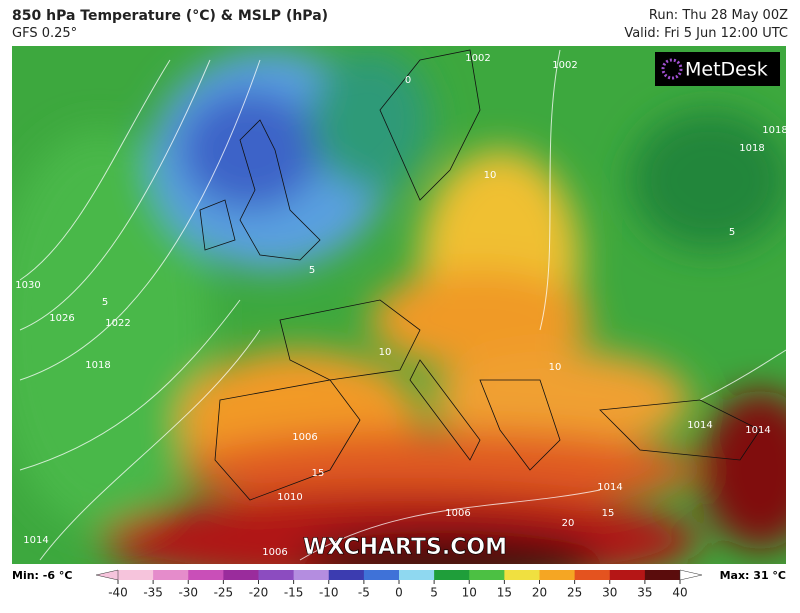  I want to click on colorbar-tick-label: -20, so click(259, 593).